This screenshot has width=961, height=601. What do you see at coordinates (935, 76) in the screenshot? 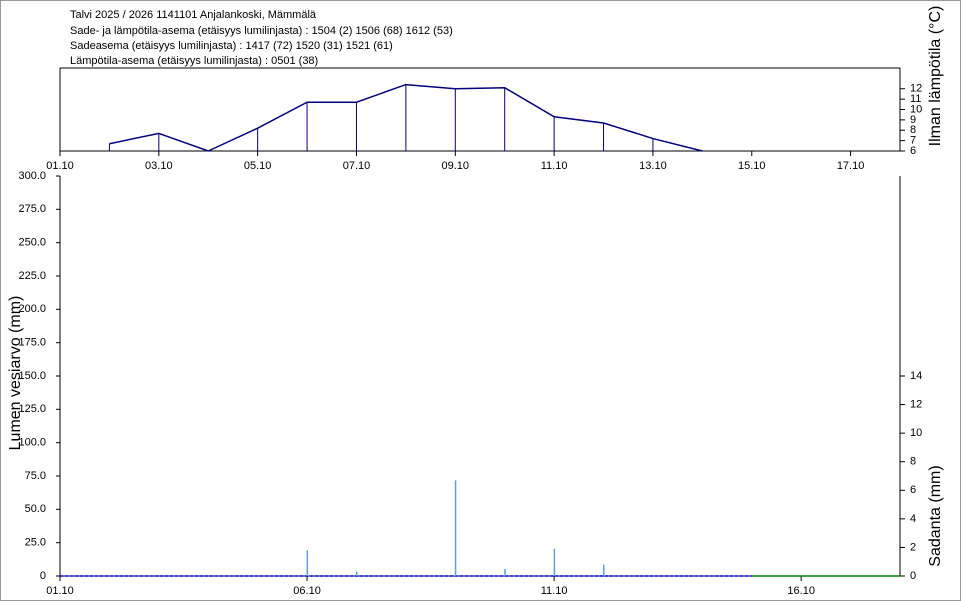
I see `y-axis-label: Ilman lämpötila (°C)` at bounding box center [935, 76].